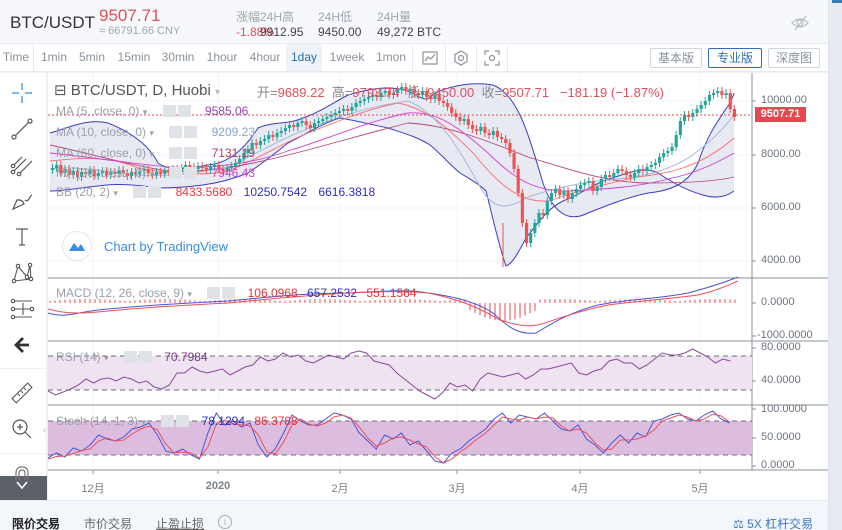 The width and height of the screenshot is (842, 530). What do you see at coordinates (204, 192) in the screenshot?
I see `bb-basis-value: 8433.5680` at bounding box center [204, 192].